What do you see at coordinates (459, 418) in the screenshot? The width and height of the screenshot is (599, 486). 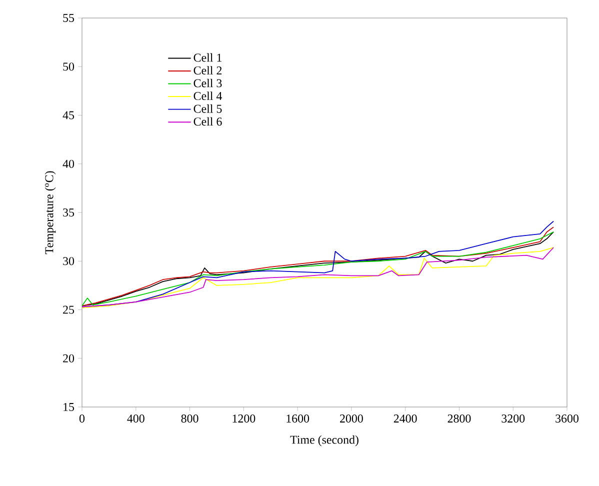 I see `x-tick-label: 2800` at bounding box center [459, 418].